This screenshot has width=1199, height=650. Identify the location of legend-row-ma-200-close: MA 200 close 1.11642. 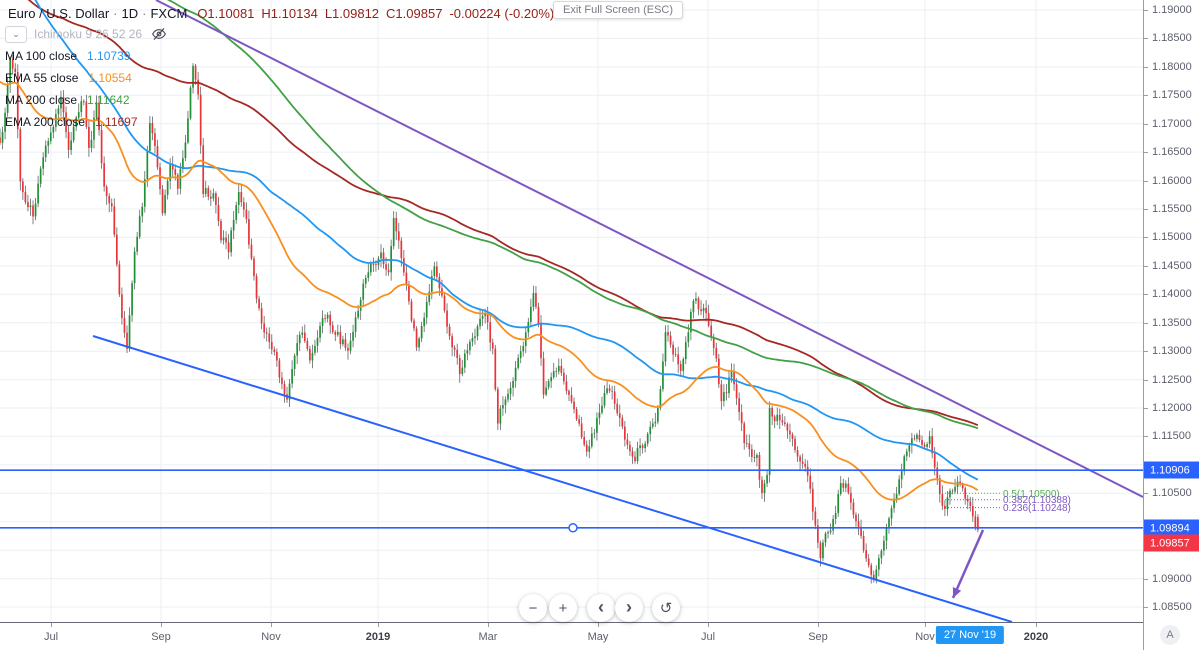
(86, 100).